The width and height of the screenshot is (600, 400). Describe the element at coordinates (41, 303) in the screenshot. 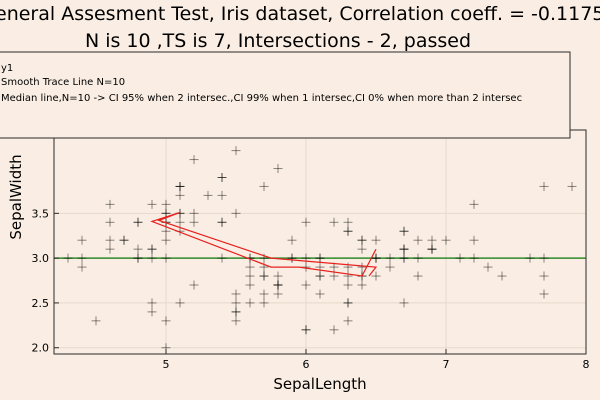

I see `y-tick-label: 2.5` at that location.